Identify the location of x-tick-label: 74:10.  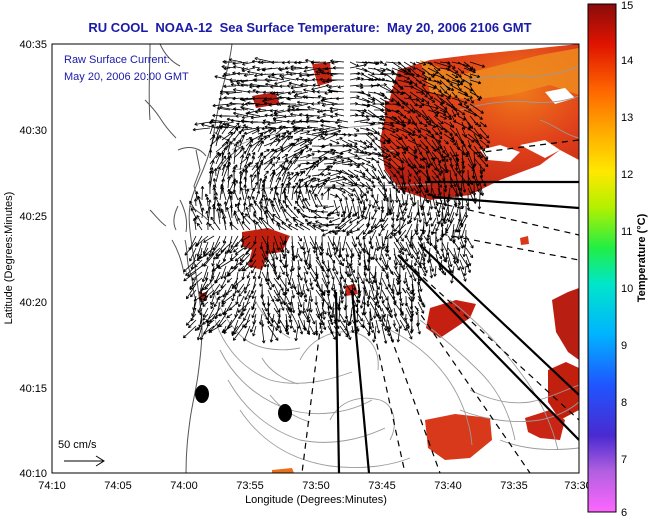
(52, 486).